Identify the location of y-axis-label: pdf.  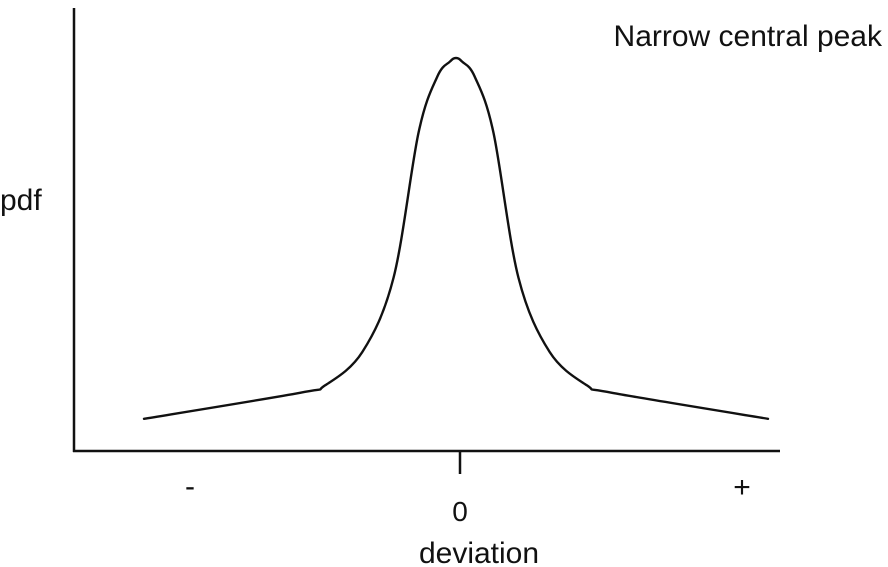
(21, 200).